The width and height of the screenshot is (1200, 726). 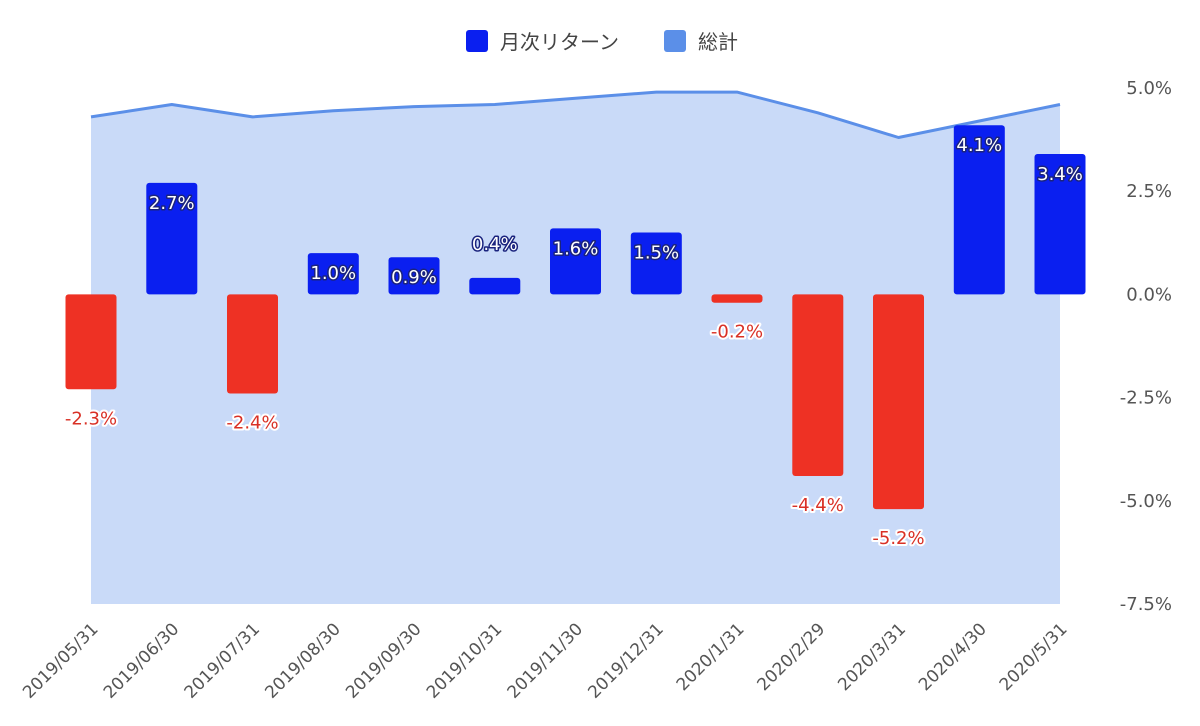 What do you see at coordinates (737, 332) in the screenshot?
I see `data-label-8: -0.2%` at bounding box center [737, 332].